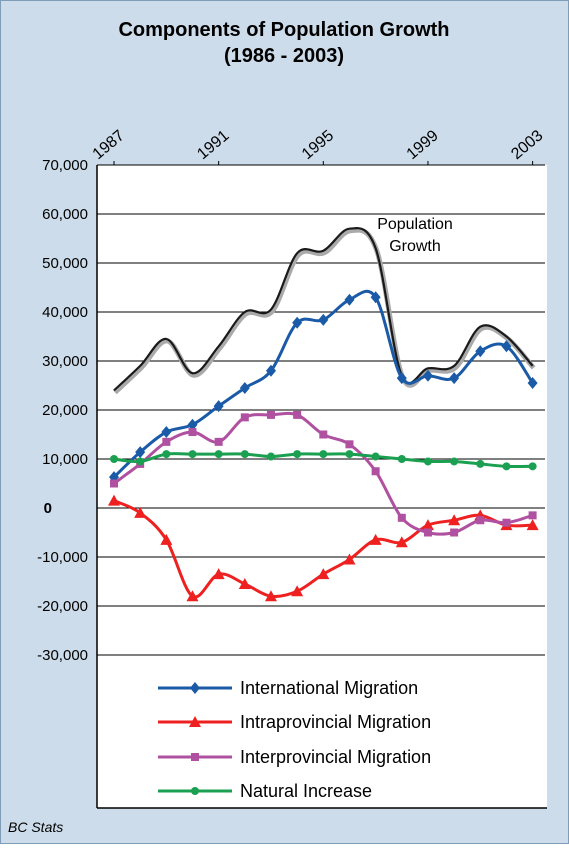  What do you see at coordinates (62, 606) in the screenshot?
I see `y-tick-label: -20,000` at bounding box center [62, 606].